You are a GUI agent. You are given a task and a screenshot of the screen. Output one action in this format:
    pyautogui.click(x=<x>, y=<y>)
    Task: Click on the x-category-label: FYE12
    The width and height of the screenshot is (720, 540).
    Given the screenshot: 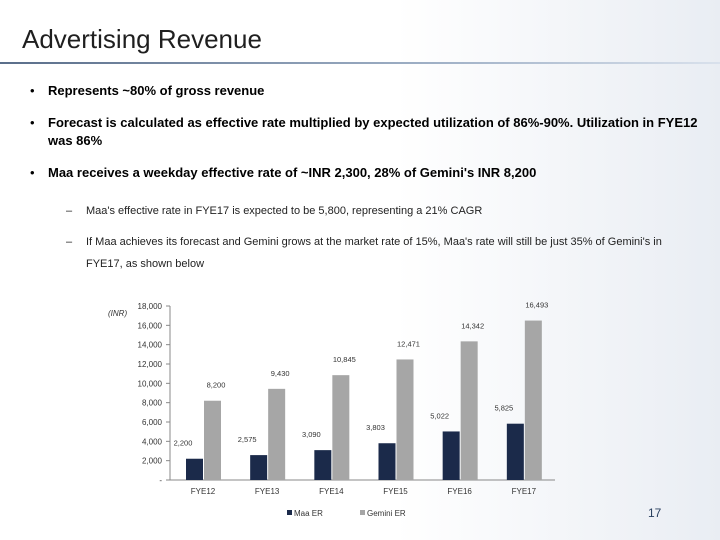 What is the action you would take?
    pyautogui.click(x=203, y=491)
    